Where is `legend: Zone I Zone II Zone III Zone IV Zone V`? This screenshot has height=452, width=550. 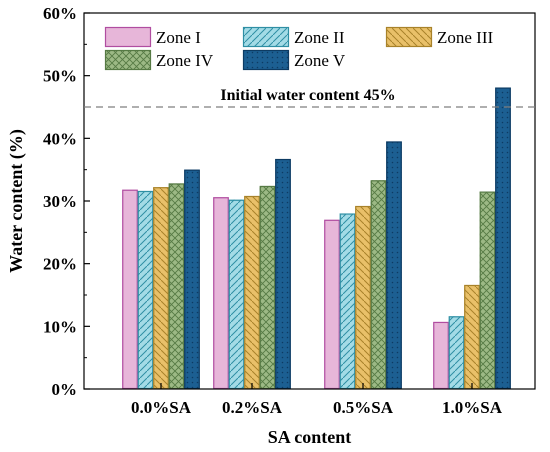
legend: Zone I Zone II Zone III Zone IV Zone V is located at coordinates (299, 48).